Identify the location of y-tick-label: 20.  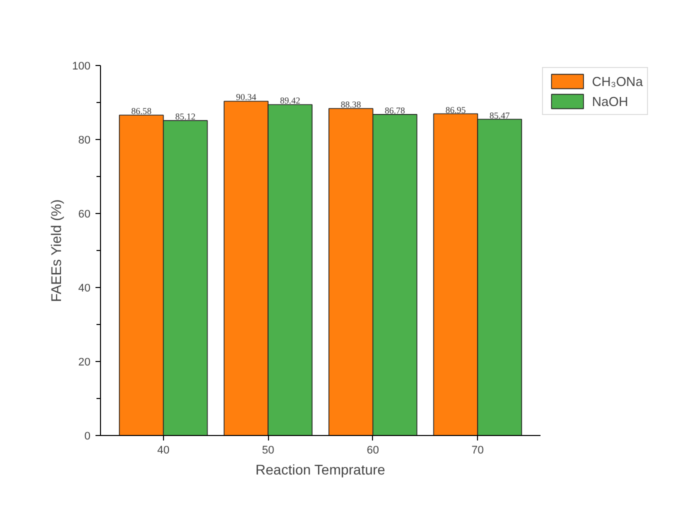
(84, 362).